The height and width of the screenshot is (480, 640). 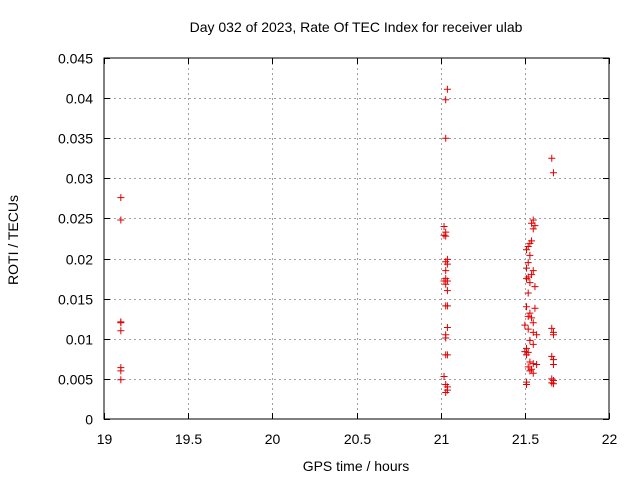 What do you see at coordinates (75, 139) in the screenshot?
I see `y-tick-label: 0.035` at bounding box center [75, 139].